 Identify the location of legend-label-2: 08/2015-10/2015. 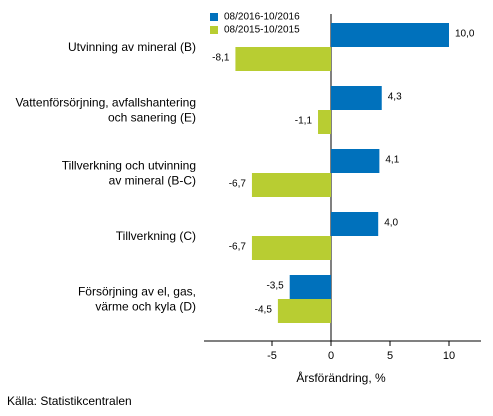
(262, 30).